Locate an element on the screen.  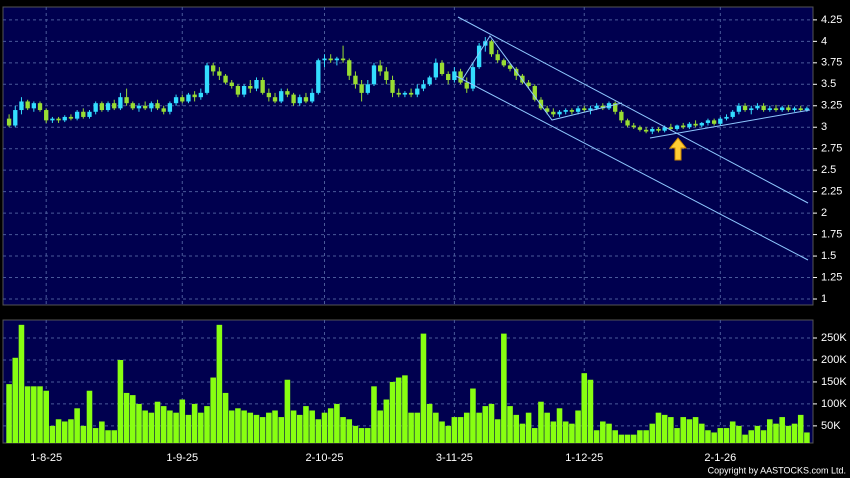
x-tick-label: 1-9-25 is located at coordinates (182, 458).